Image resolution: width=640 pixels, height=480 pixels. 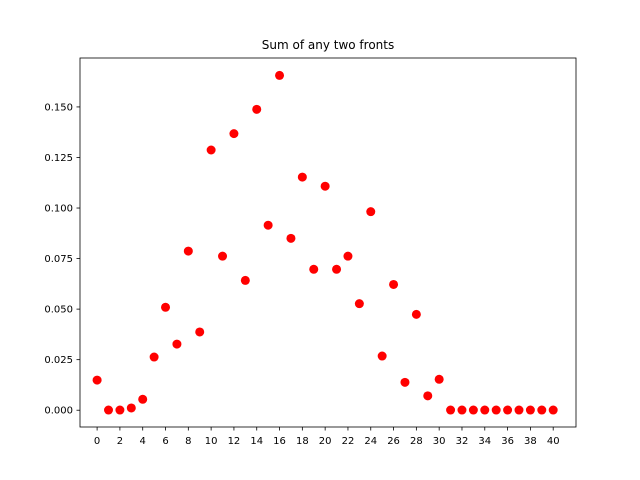 What do you see at coordinates (120, 441) in the screenshot?
I see `x-tick-label: 2` at bounding box center [120, 441].